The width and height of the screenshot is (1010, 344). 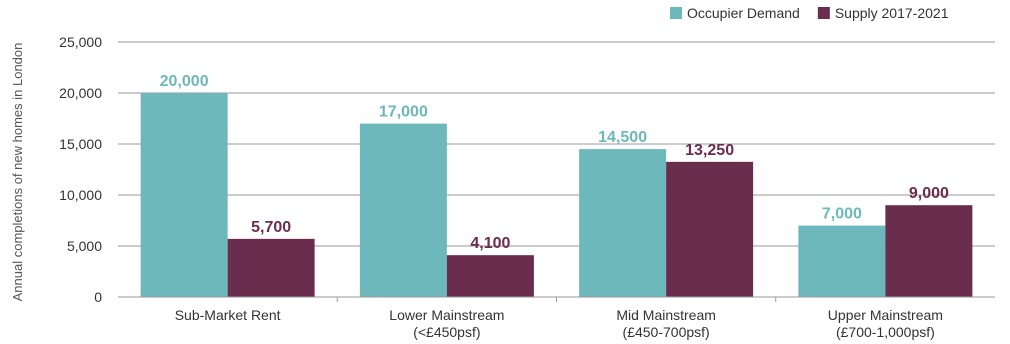 What do you see at coordinates (885, 323) in the screenshot?
I see `x-tick-label: Upper Mainstream (£700-1,000psf)` at bounding box center [885, 323].